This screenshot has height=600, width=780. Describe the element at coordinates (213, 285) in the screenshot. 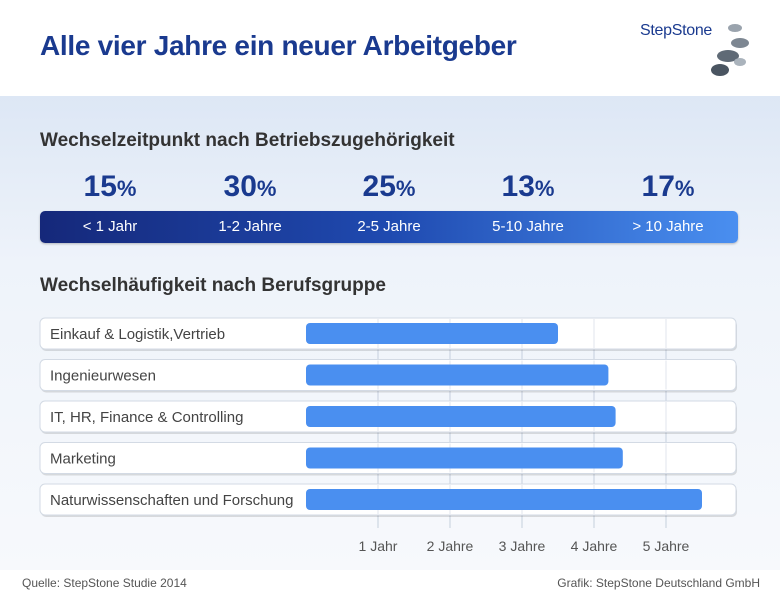

I see `section-title-profession: Wechselhäufigkeit nach Berufsgruppe` at that location.